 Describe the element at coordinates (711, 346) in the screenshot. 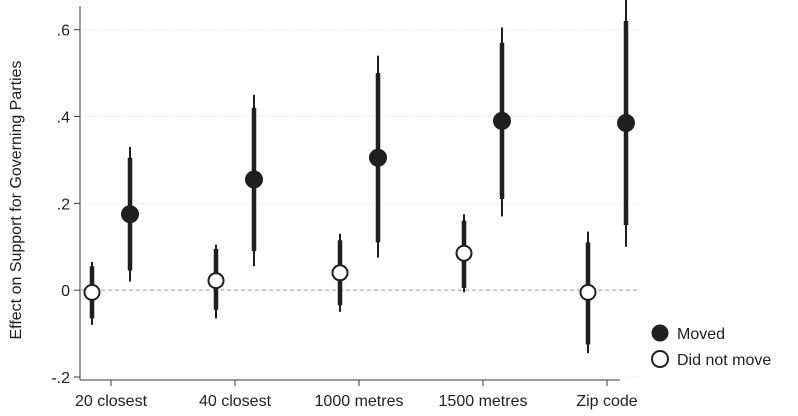

I see `legend: Moved Did not move` at that location.